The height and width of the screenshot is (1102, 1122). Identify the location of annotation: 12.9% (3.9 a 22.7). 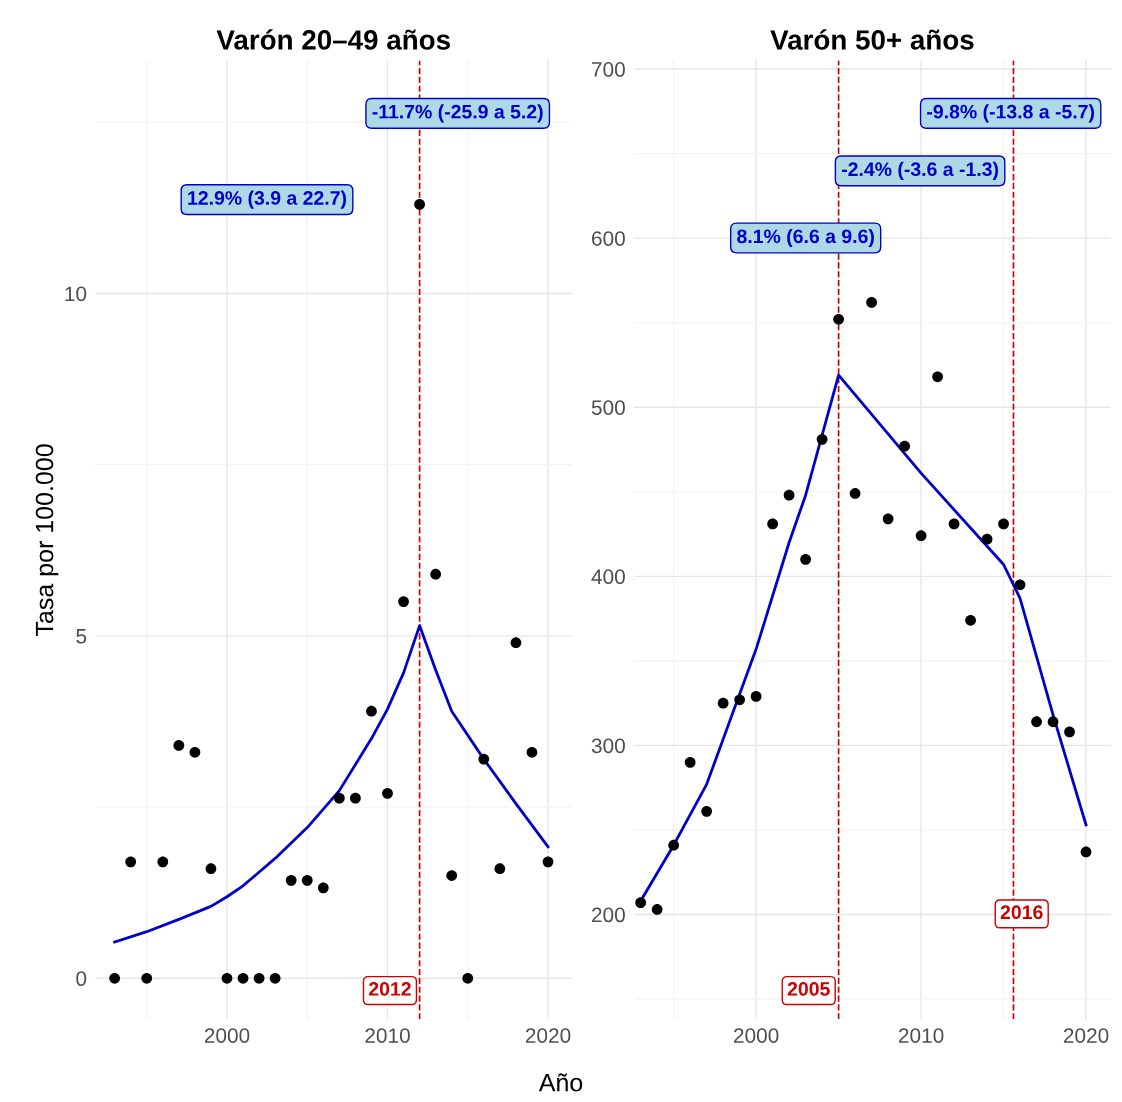
(267, 199).